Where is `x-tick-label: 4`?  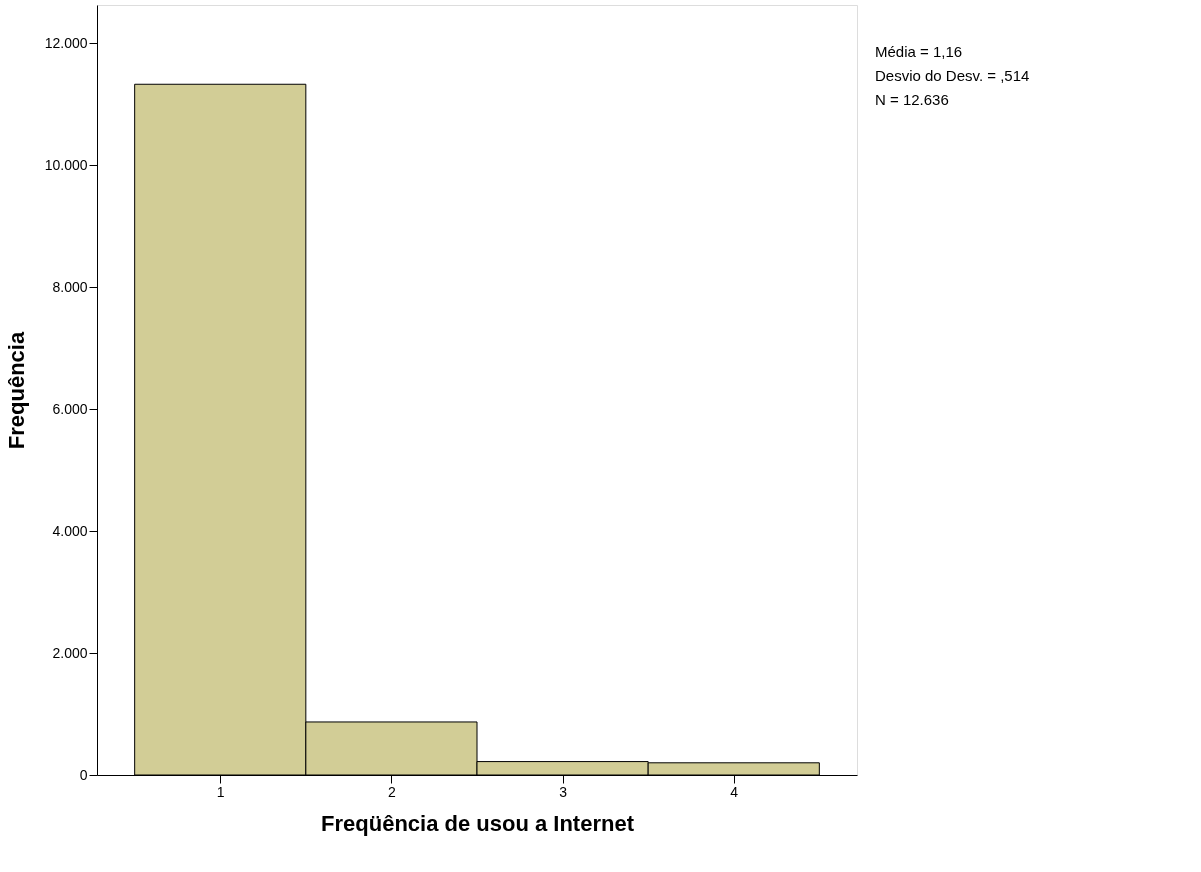
x-tick-label: 4 is located at coordinates (734, 791).